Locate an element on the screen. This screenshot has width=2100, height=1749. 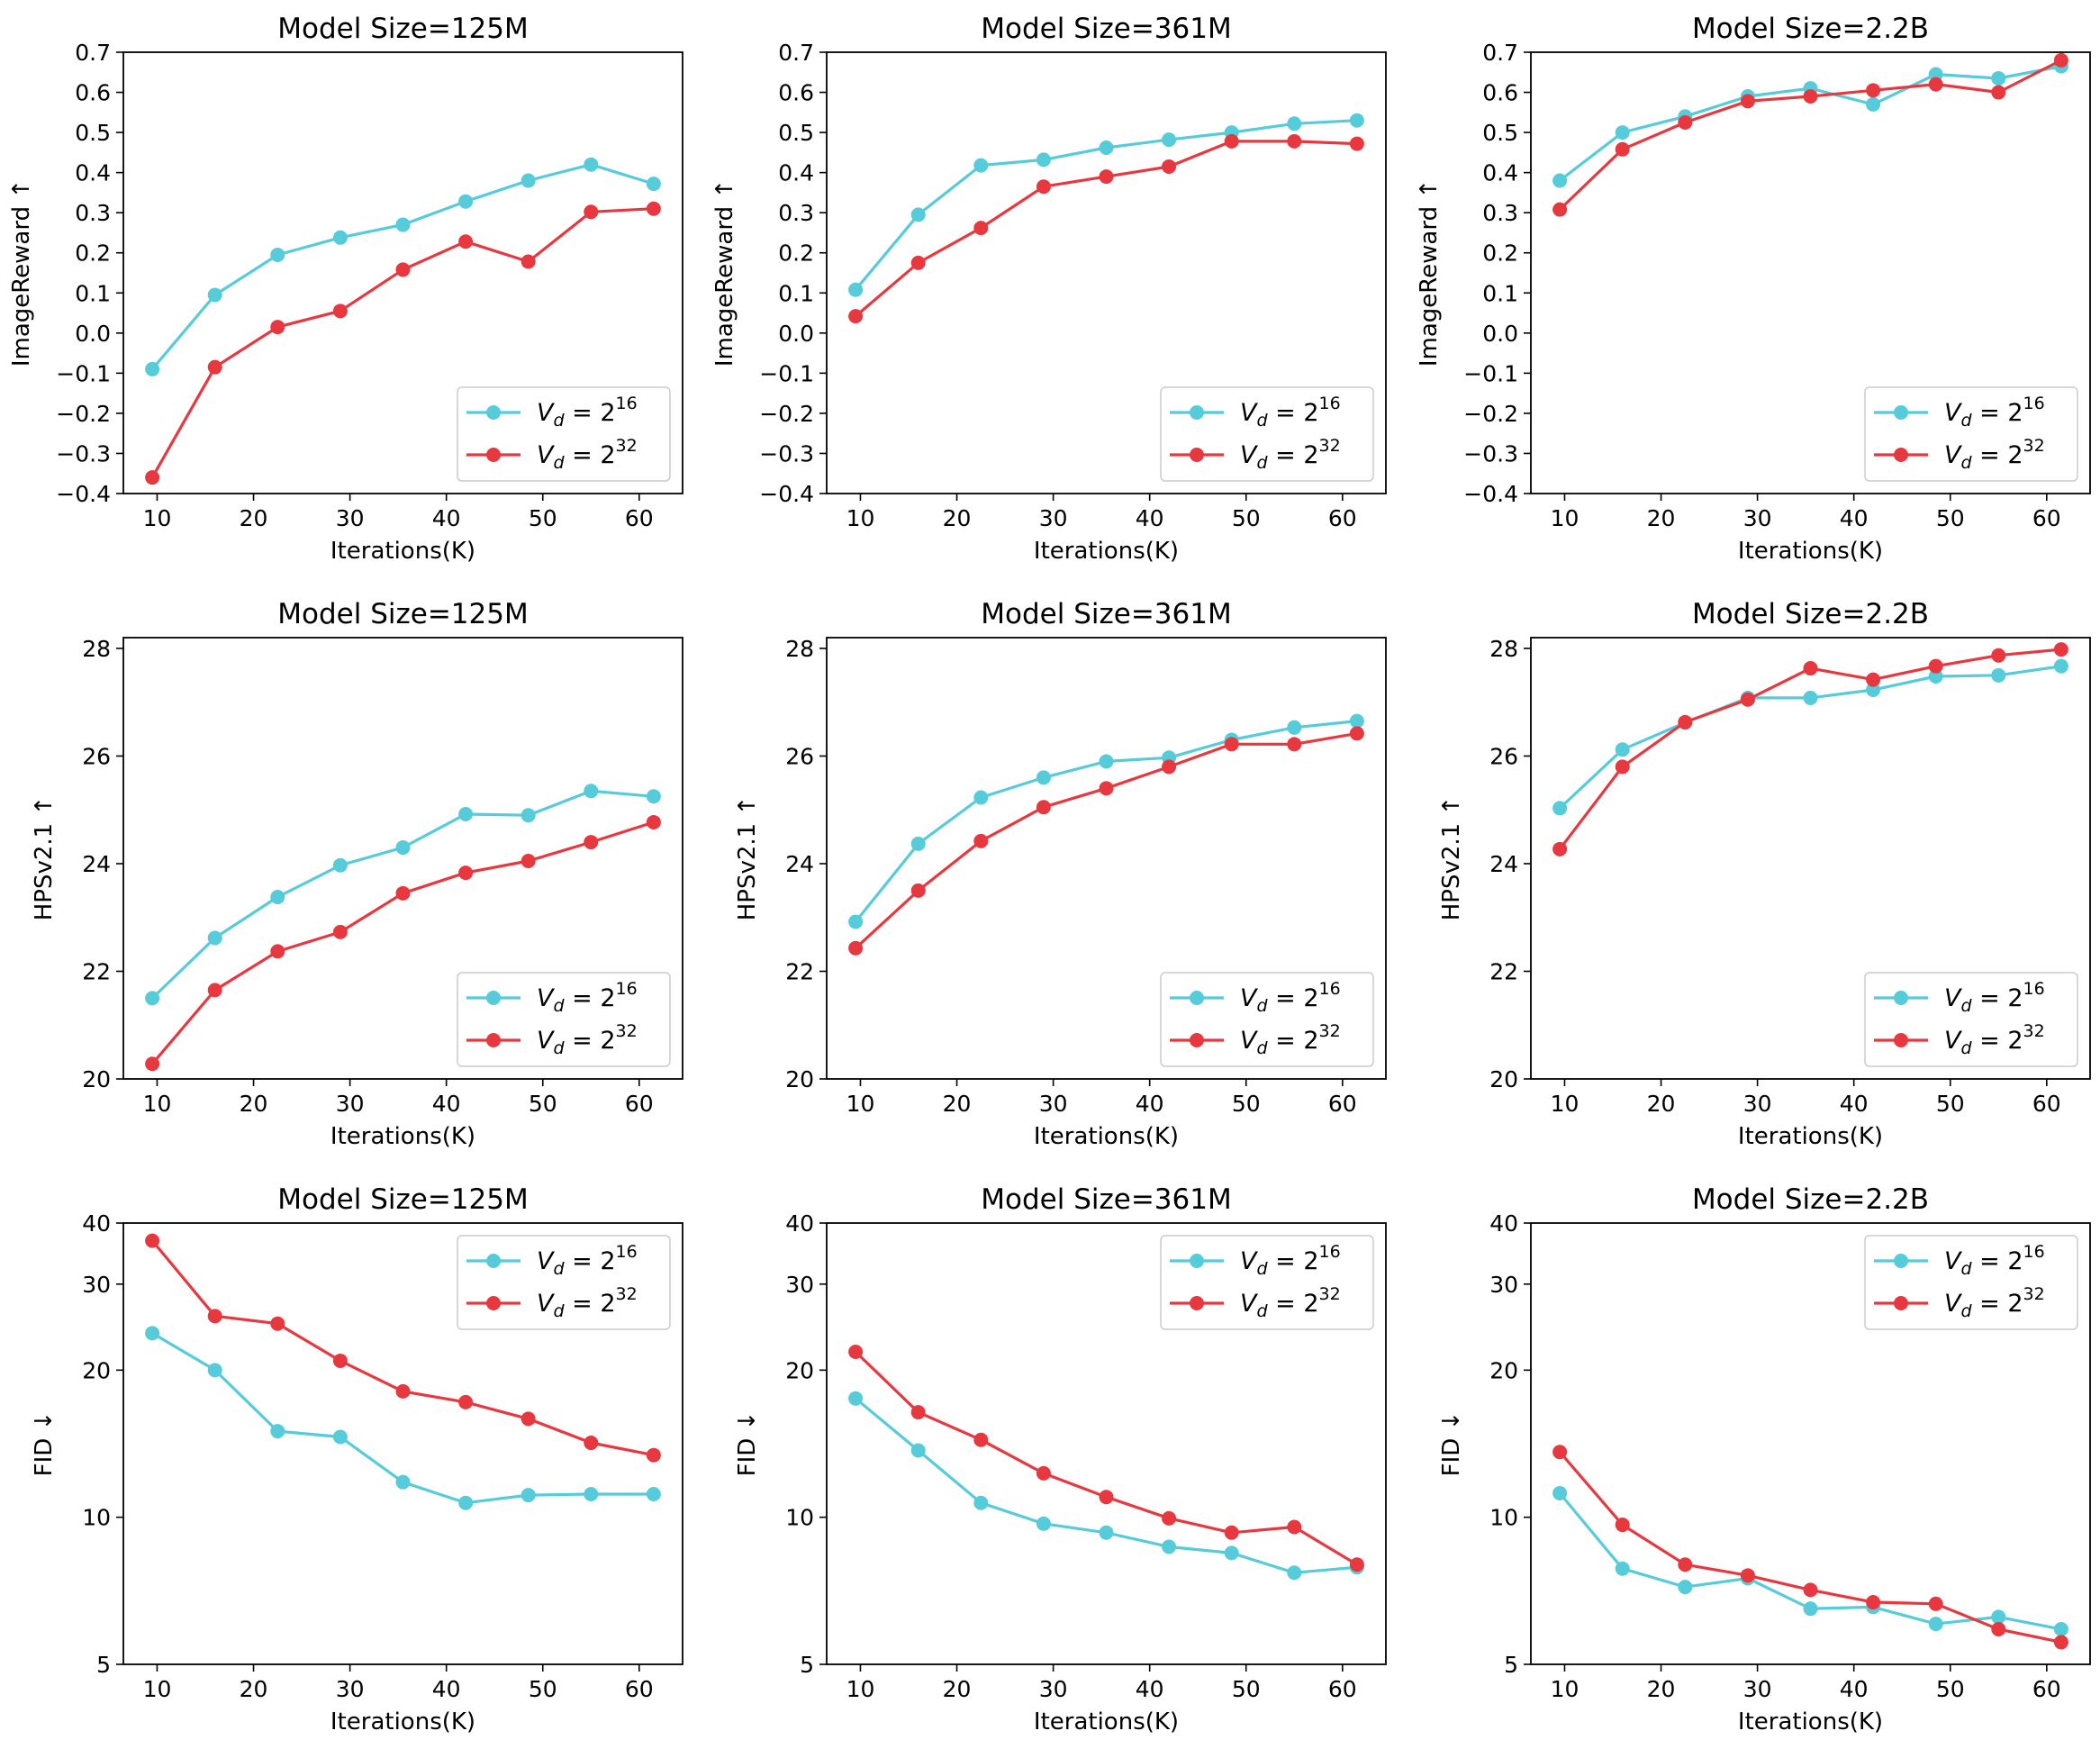
x-tick-label: 60 is located at coordinates (1342, 518).